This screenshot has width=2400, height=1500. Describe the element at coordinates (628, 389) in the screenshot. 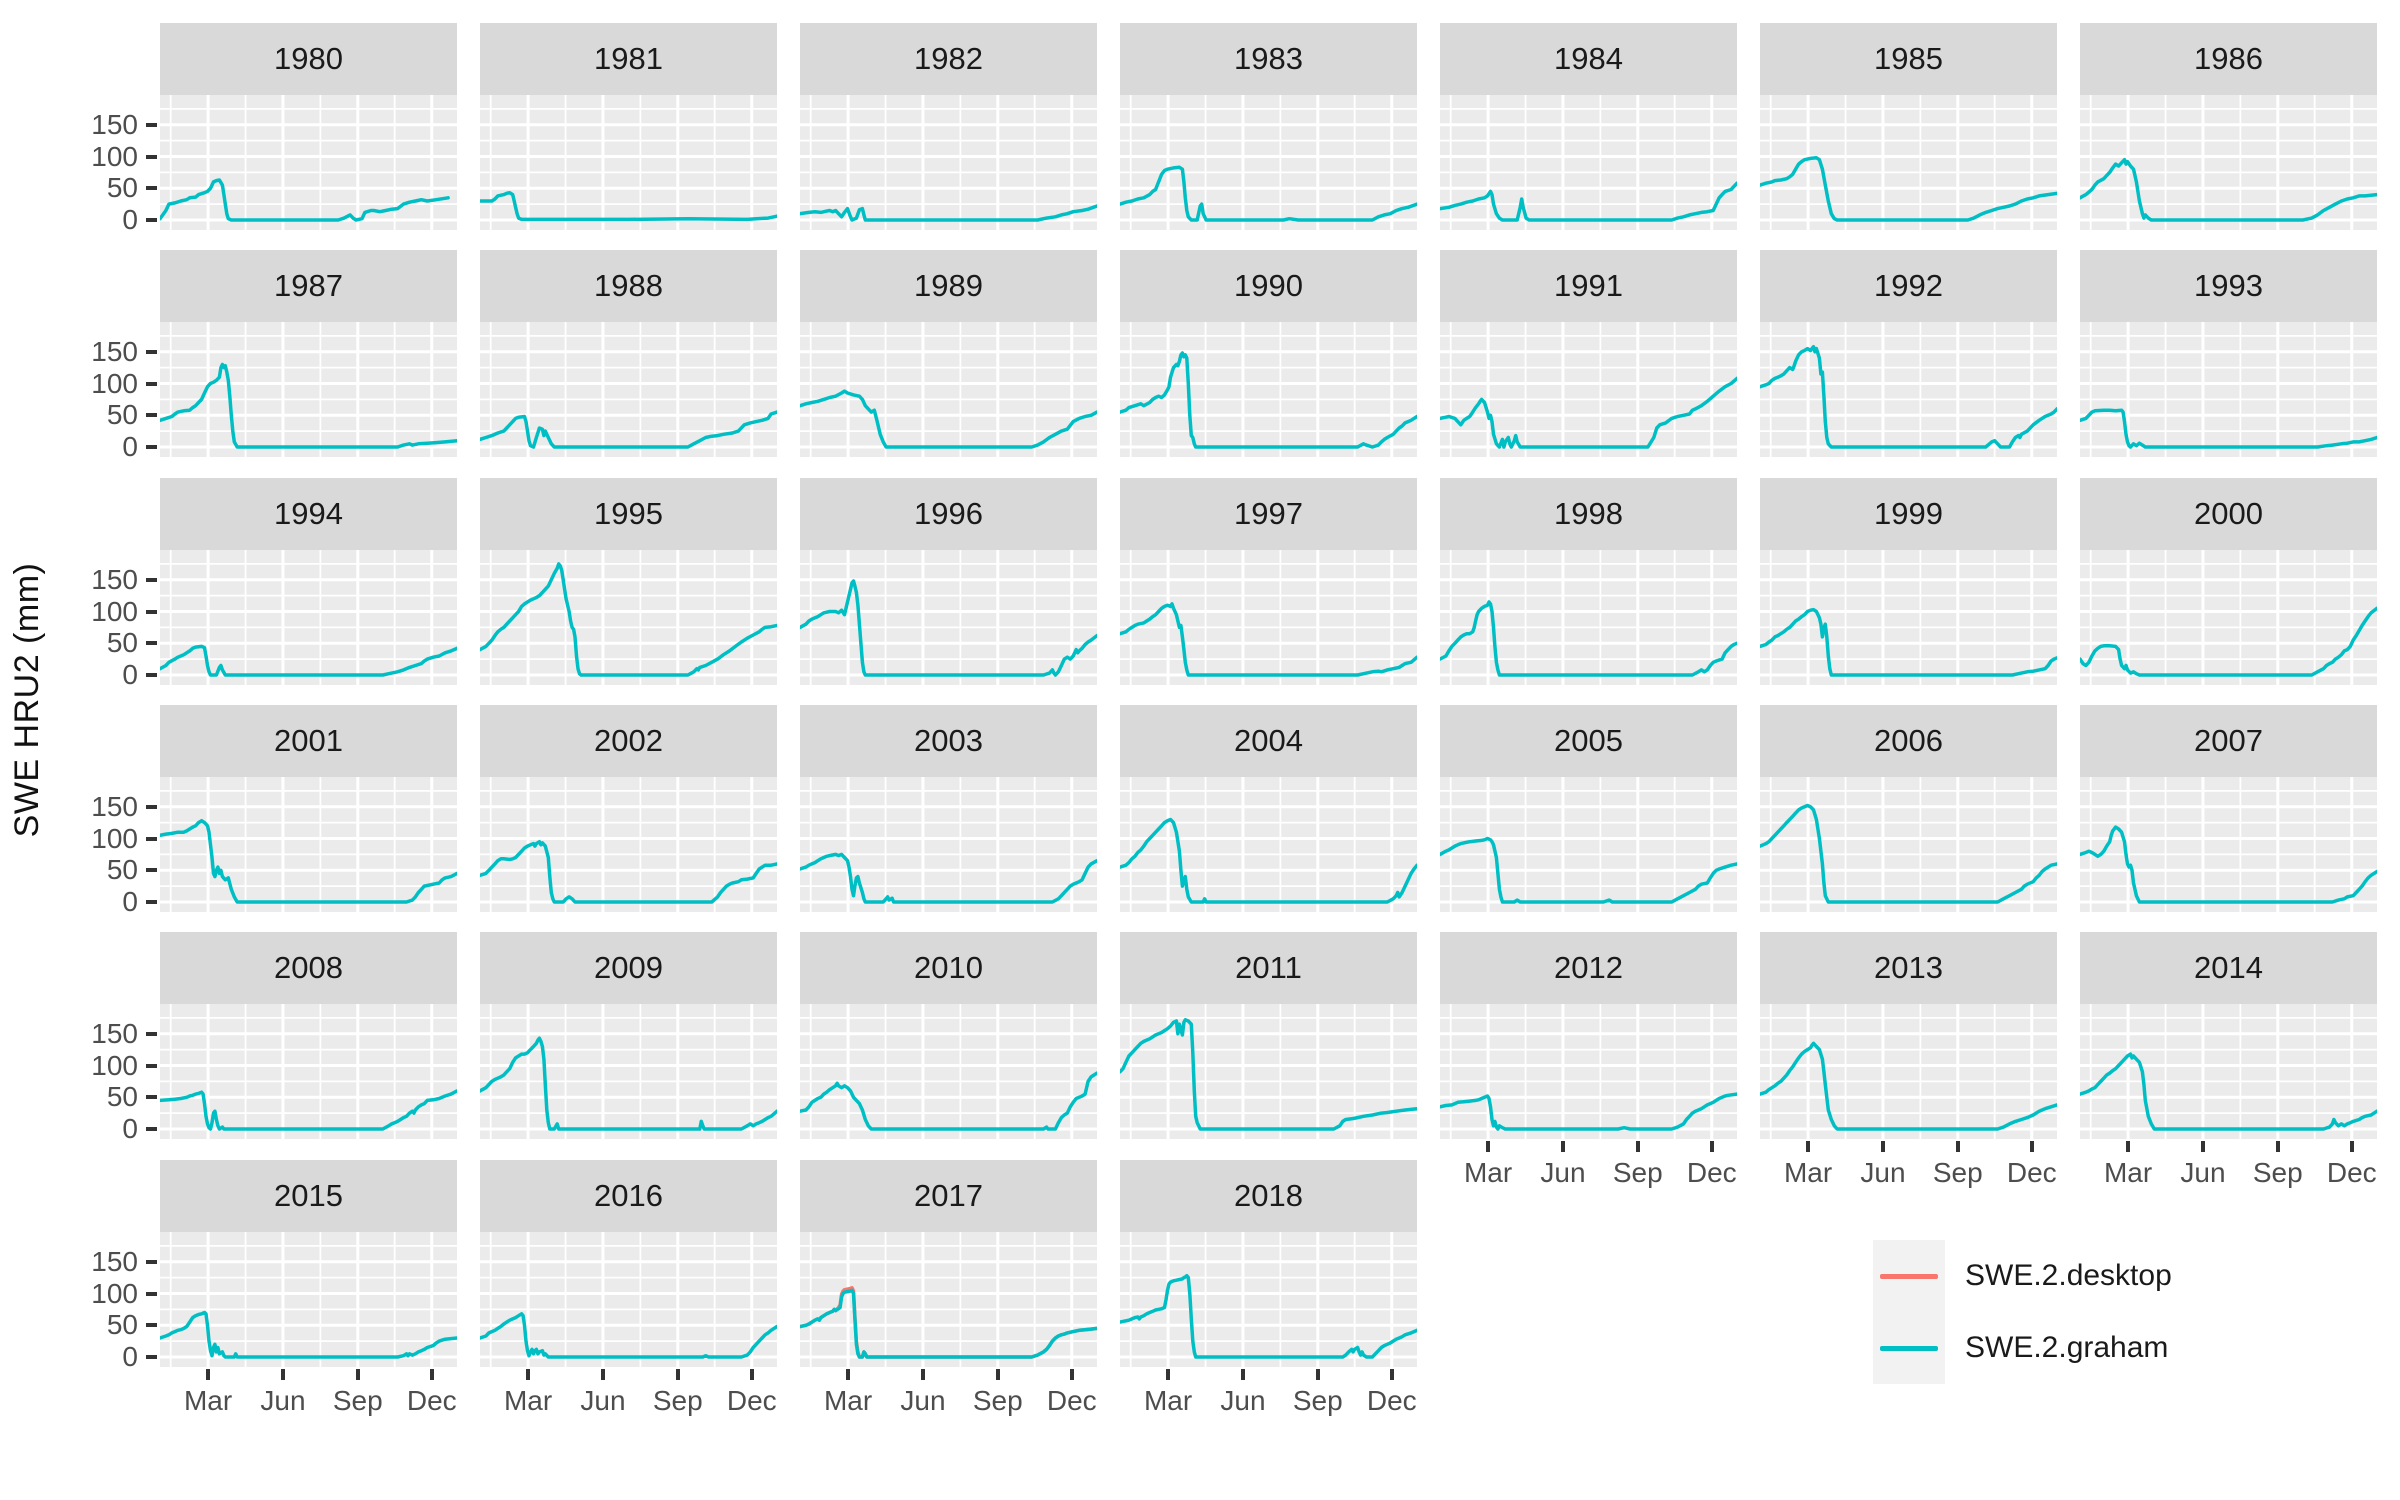

I see `facet-panel-1988` at that location.